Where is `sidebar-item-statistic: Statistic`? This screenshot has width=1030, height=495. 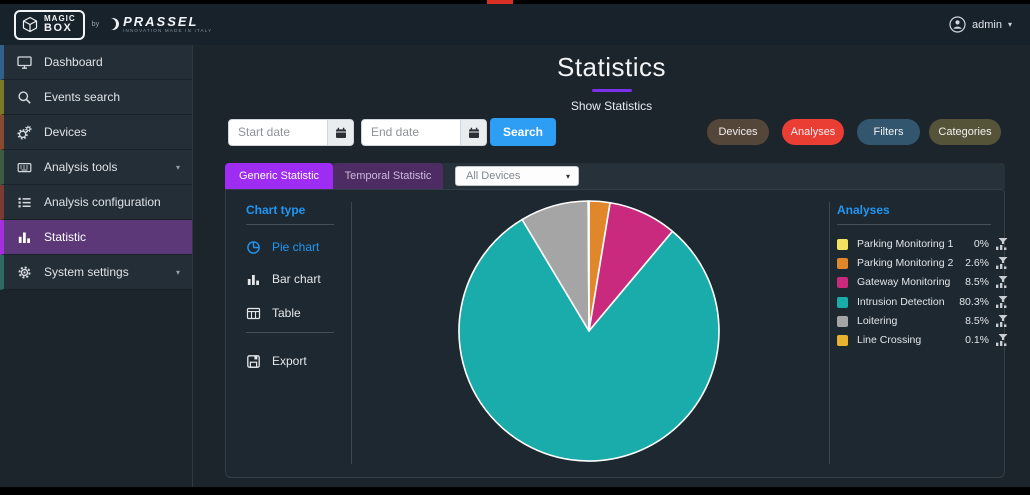
sidebar-item-statistic: Statistic is located at coordinates (96, 237).